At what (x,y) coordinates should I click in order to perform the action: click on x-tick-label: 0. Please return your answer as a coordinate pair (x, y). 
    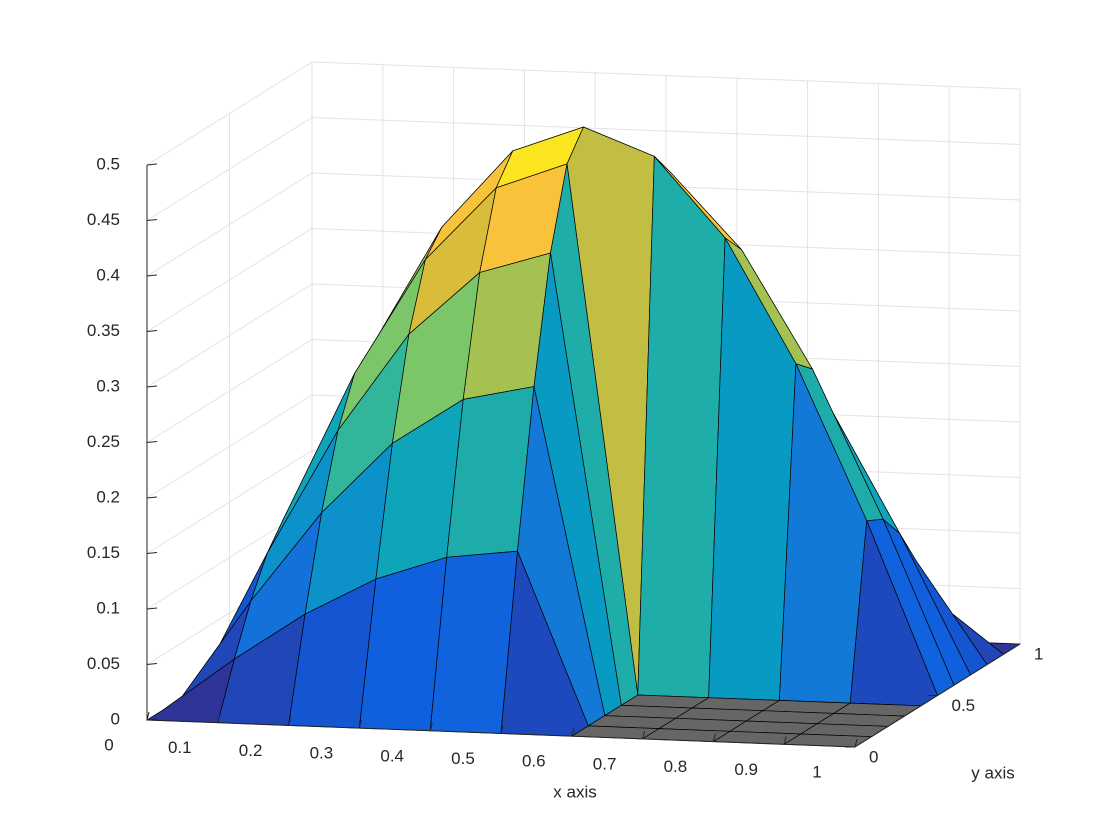
    Looking at the image, I should click on (108, 744).